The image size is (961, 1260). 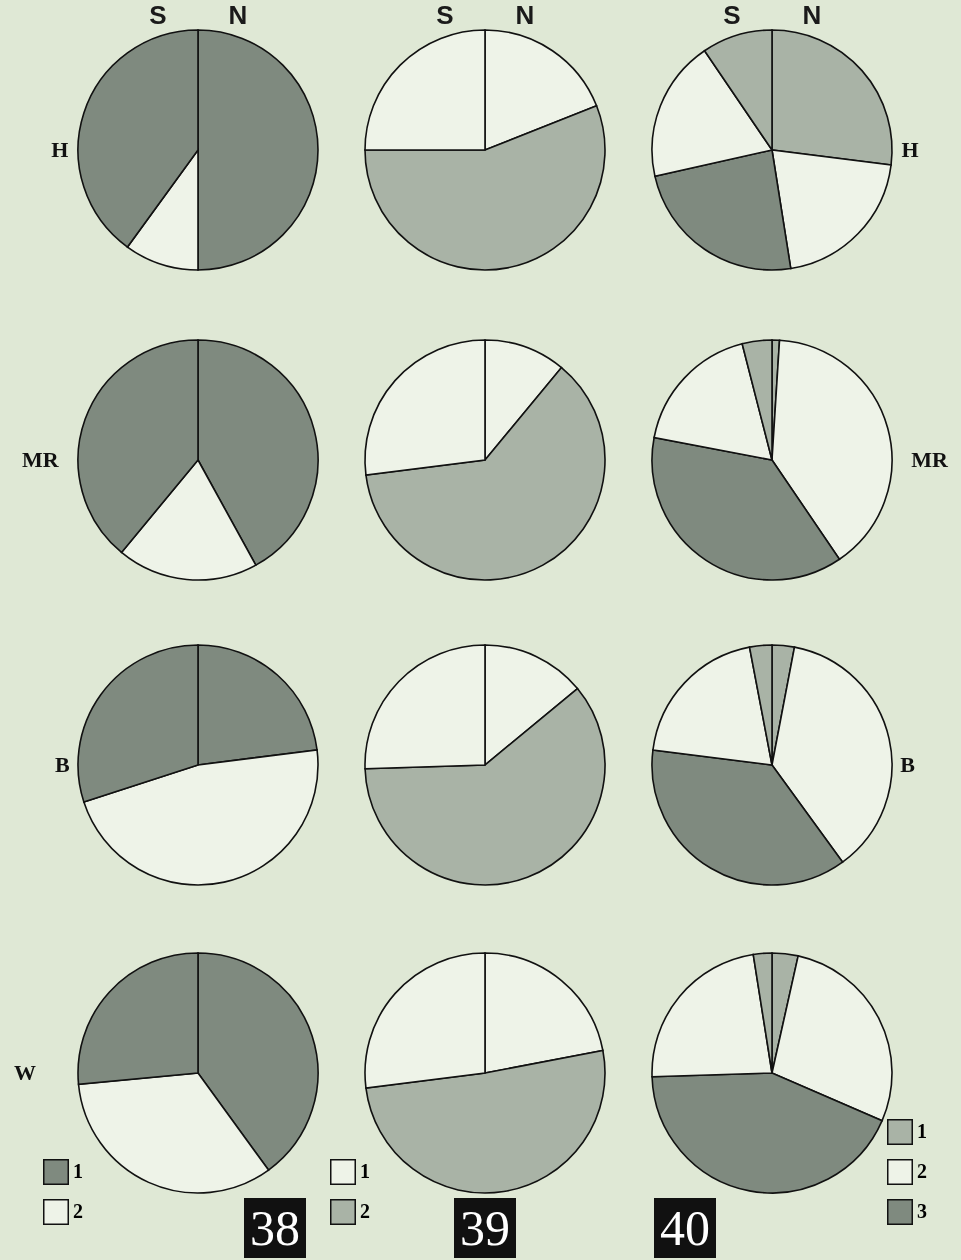 I want to click on text: W, so click(x=25, y=1072).